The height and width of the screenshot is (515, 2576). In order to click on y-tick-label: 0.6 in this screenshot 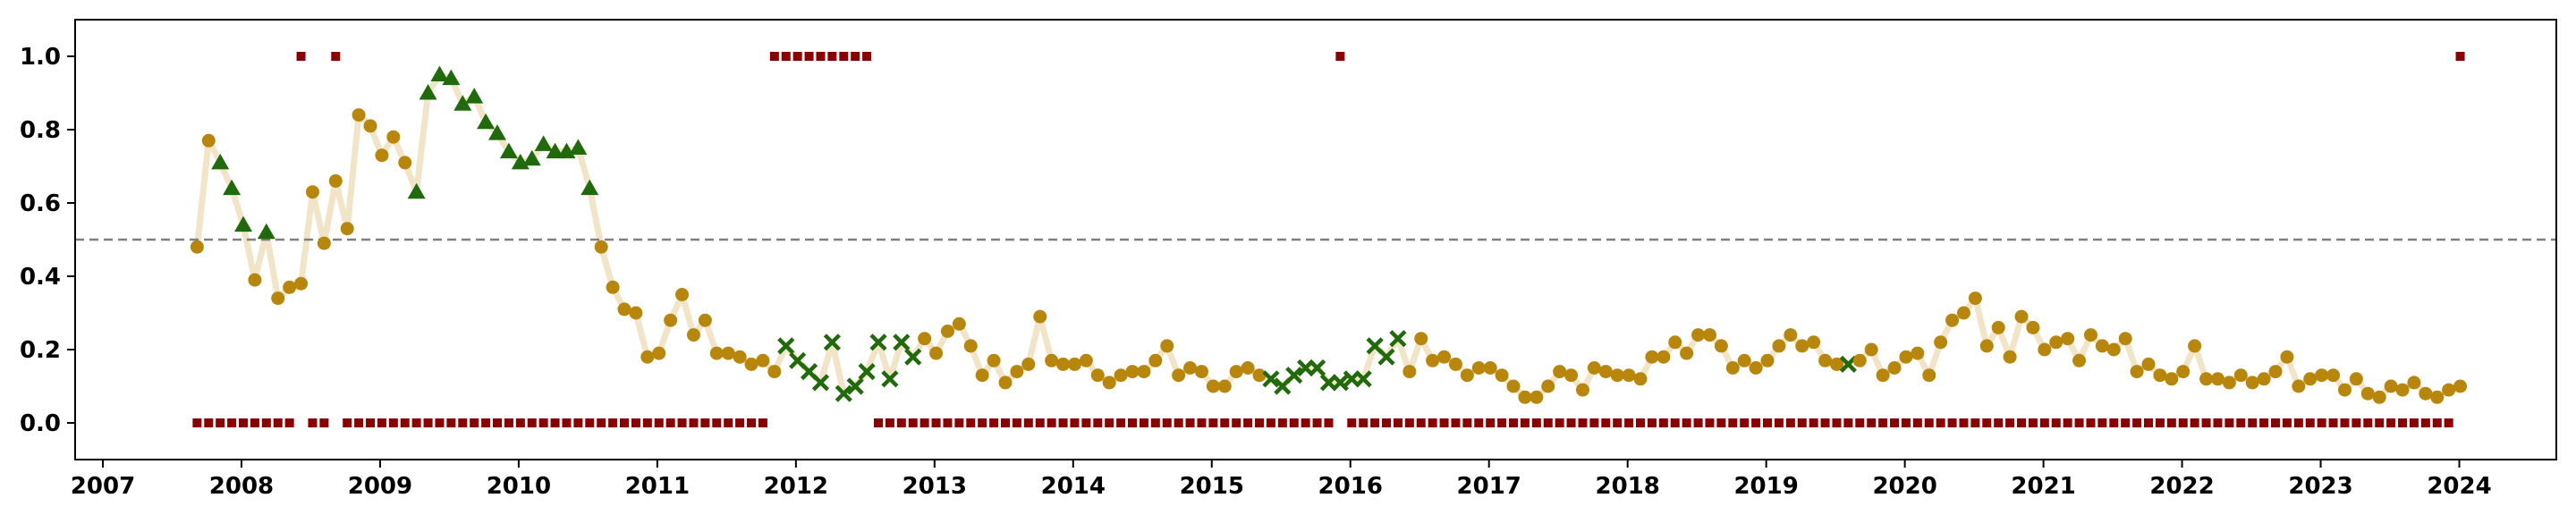, I will do `click(40, 204)`.